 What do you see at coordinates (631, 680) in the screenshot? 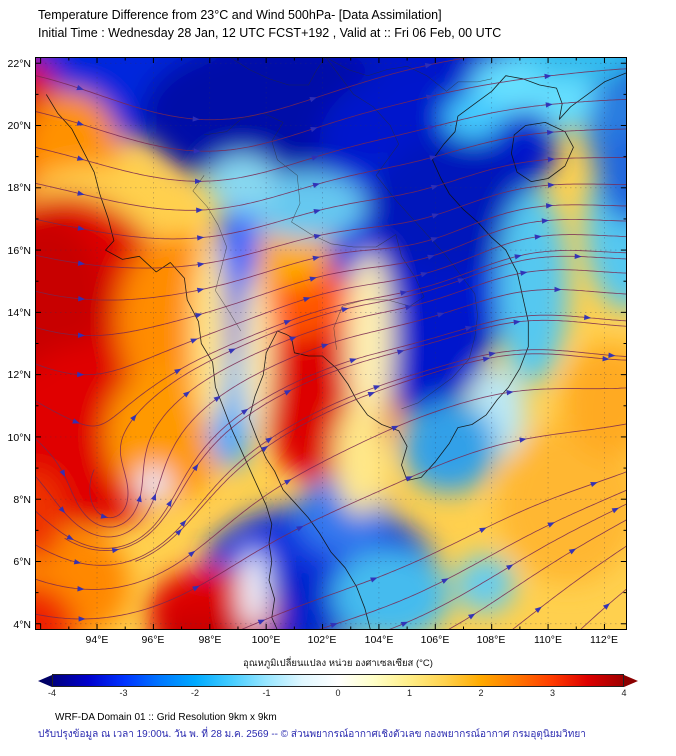
I see `colorbar-right-arrow` at bounding box center [631, 680].